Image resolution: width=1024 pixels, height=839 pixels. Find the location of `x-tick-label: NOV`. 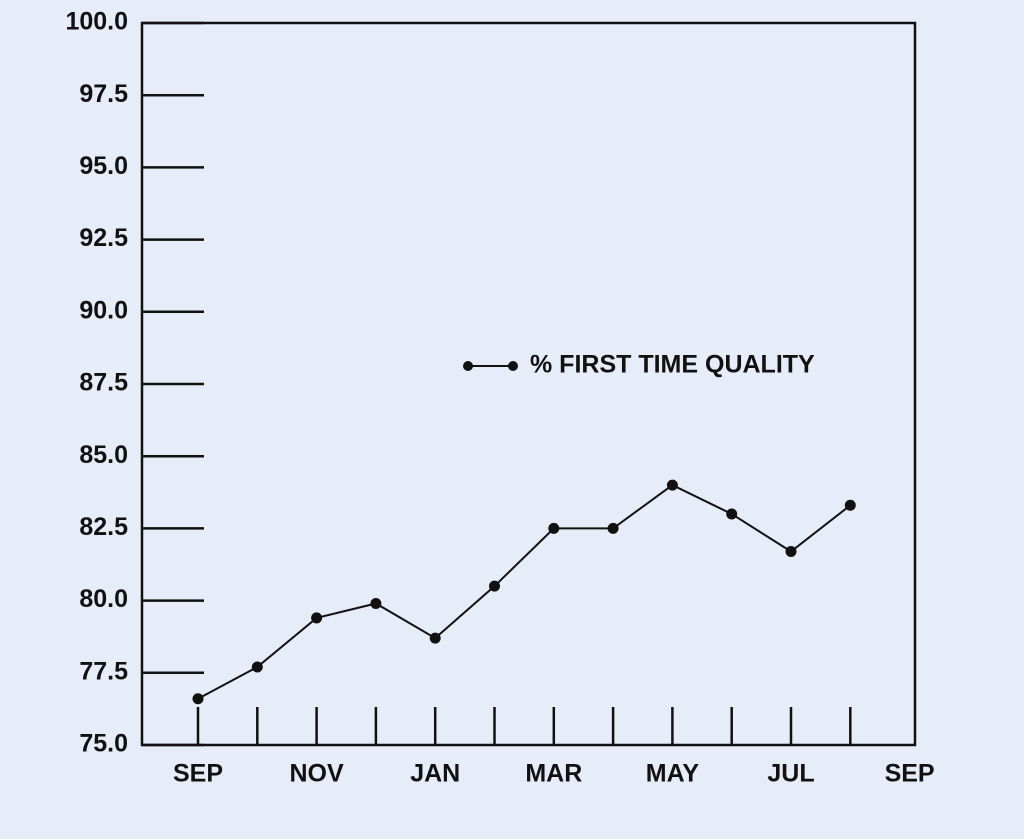

x-tick-label: NOV is located at coordinates (317, 774).